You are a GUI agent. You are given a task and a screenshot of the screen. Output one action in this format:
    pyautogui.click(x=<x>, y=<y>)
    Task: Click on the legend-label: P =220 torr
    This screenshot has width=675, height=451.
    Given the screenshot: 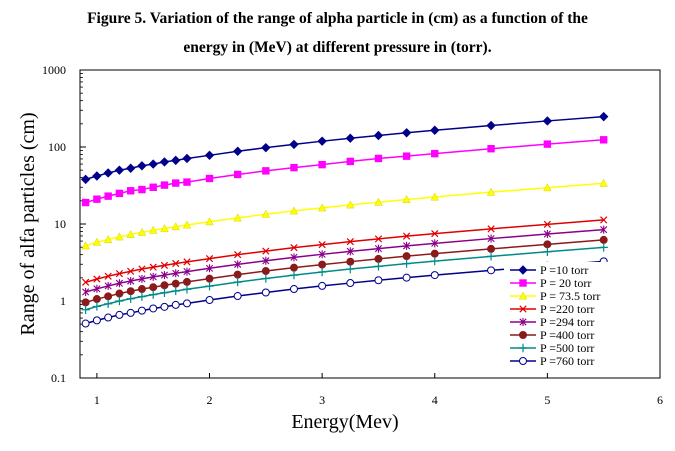 What is the action you would take?
    pyautogui.click(x=567, y=309)
    